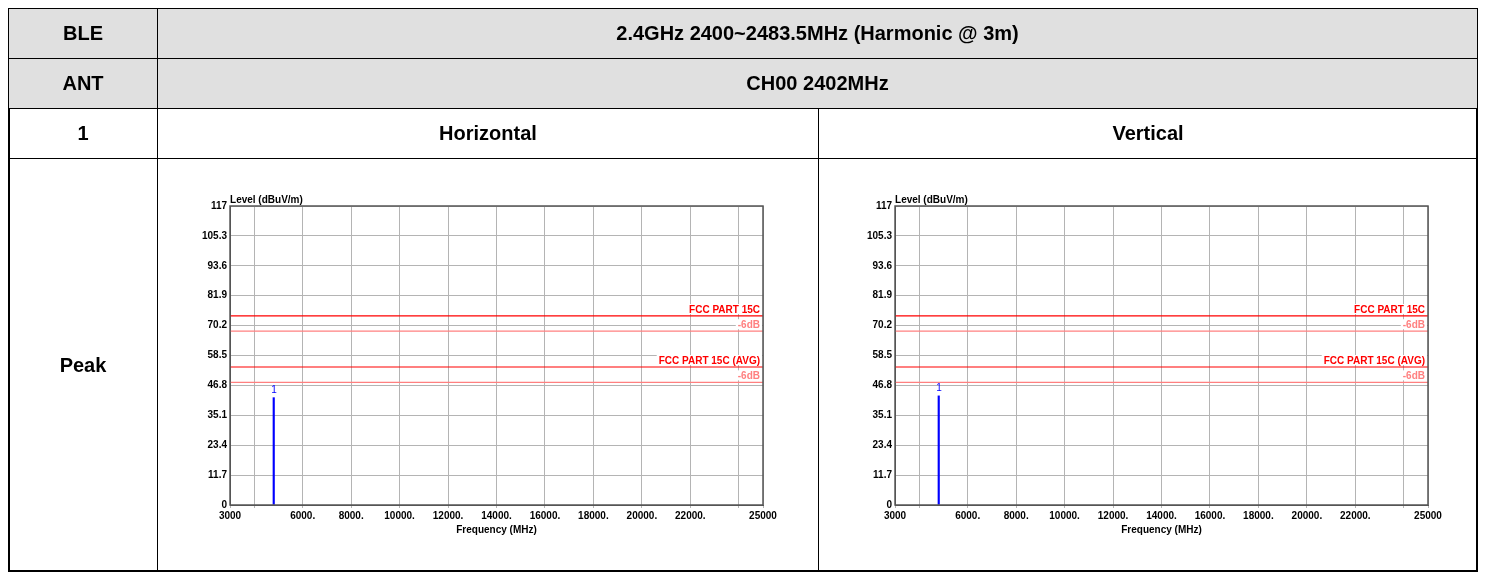  I want to click on text: ANT, so click(83, 83).